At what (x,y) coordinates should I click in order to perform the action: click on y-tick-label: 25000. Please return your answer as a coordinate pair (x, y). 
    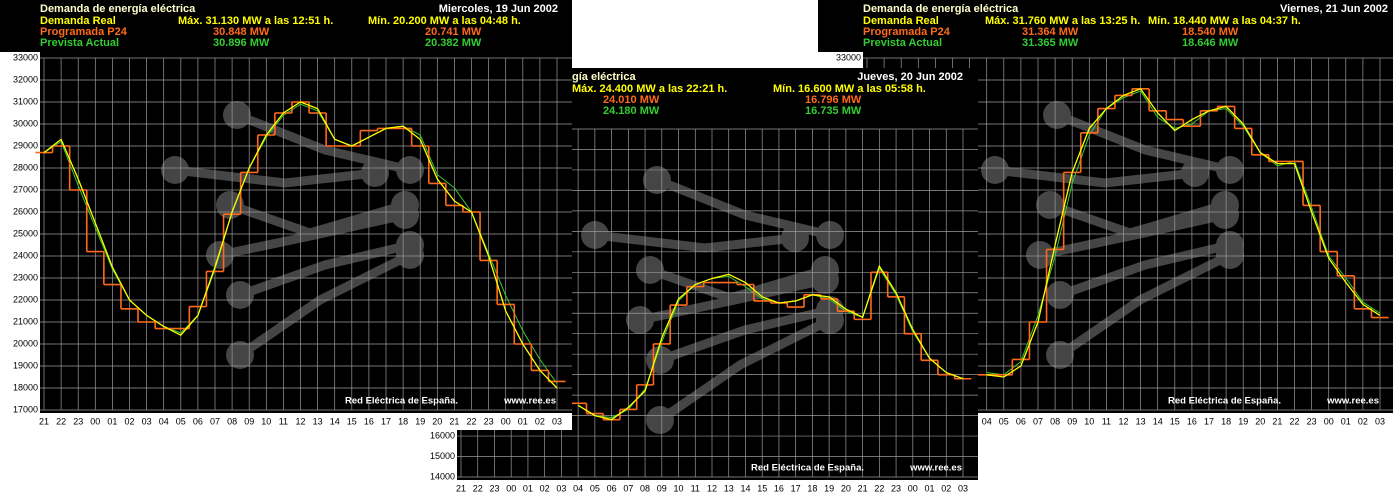
    Looking at the image, I should click on (25, 233).